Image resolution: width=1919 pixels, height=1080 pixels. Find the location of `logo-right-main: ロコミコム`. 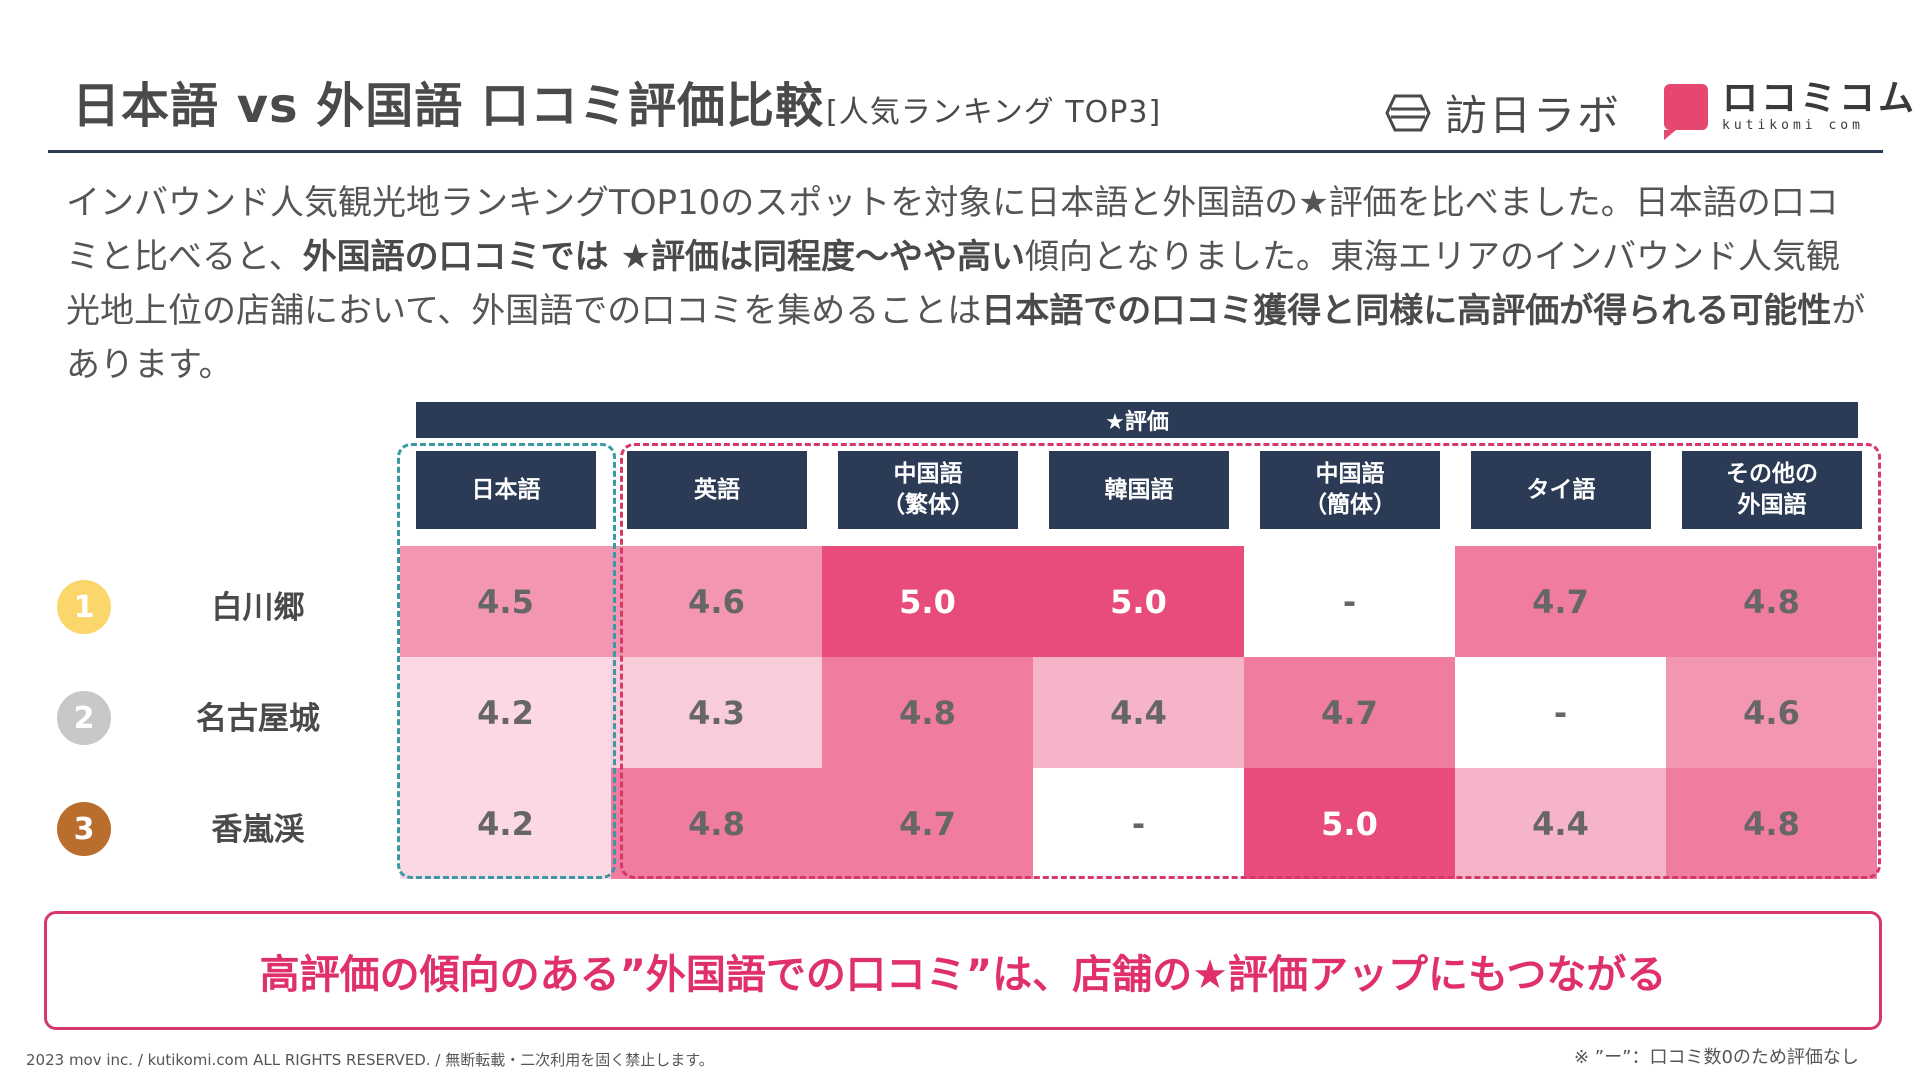

logo-right-main: ロコミコム is located at coordinates (1820, 98).